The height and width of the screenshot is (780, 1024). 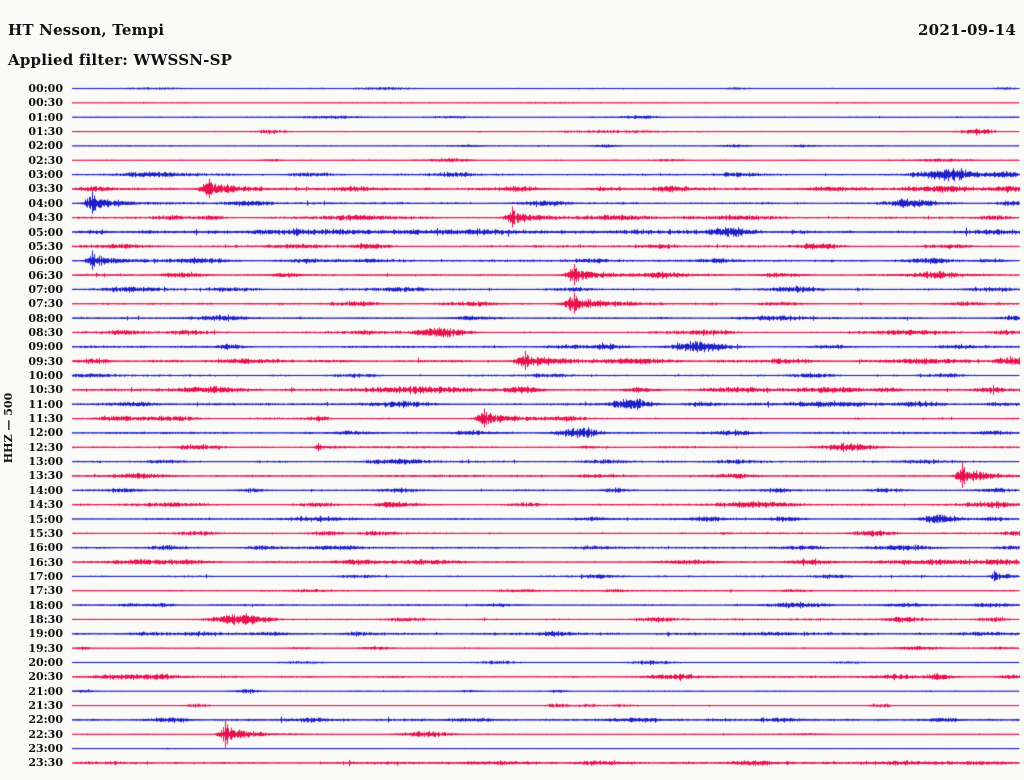 What do you see at coordinates (45, 462) in the screenshot?
I see `row-time-label: 13:00` at bounding box center [45, 462].